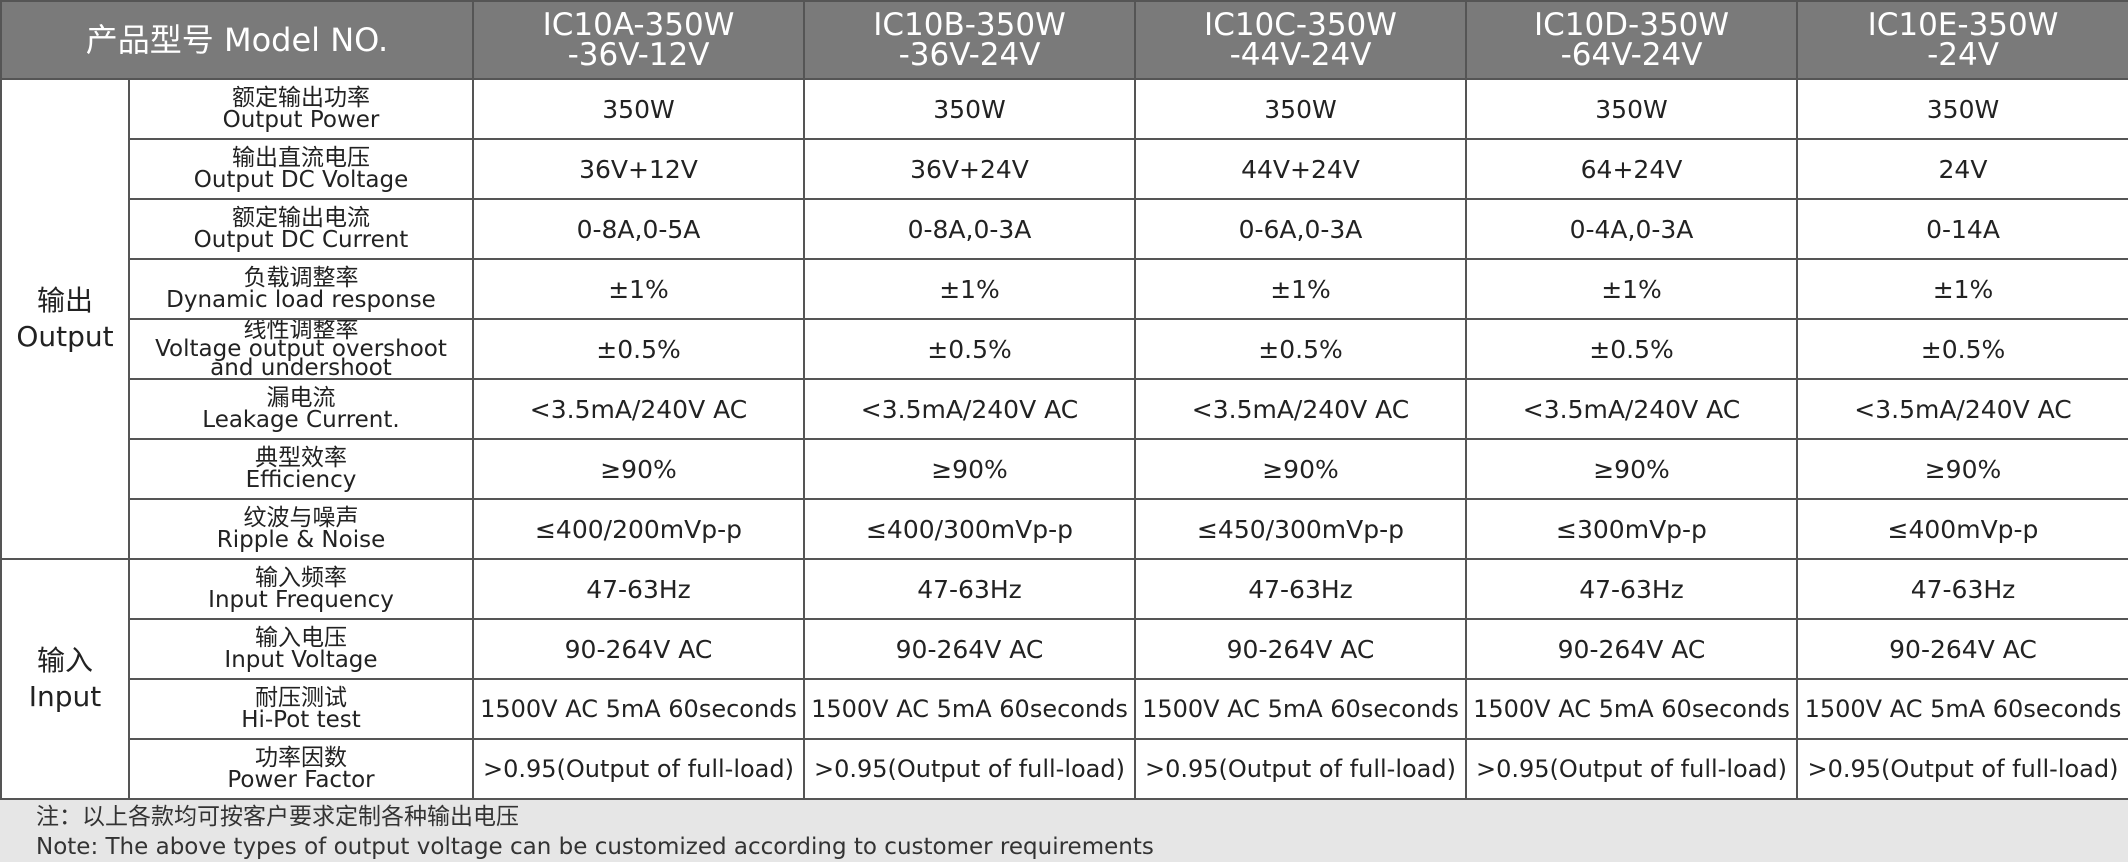 This screenshot has height=862, width=2128. What do you see at coordinates (65, 679) in the screenshot?
I see `section-input-label: 输入 Input` at bounding box center [65, 679].